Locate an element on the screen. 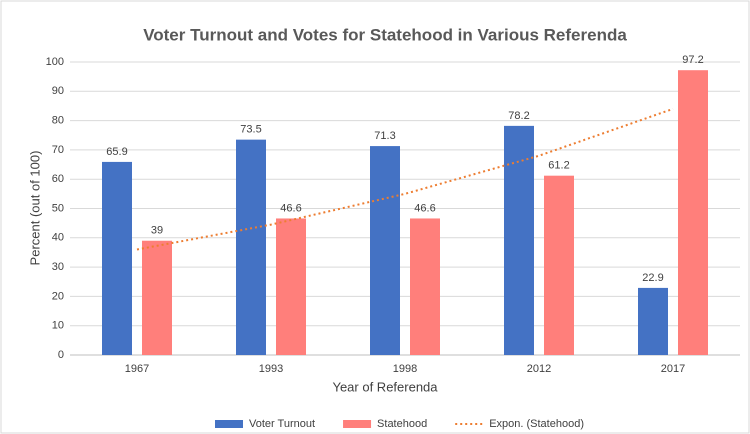 This screenshot has width=750, height=434. y-tick-label: 50 is located at coordinates (58, 208).